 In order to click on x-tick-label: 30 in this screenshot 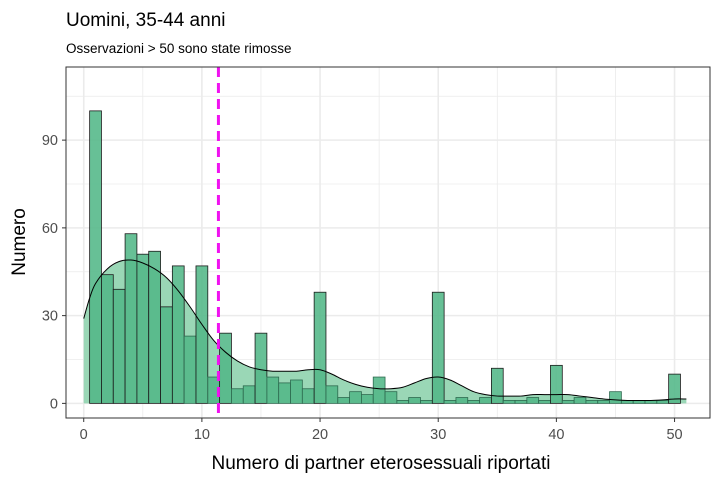, I will do `click(438, 435)`.